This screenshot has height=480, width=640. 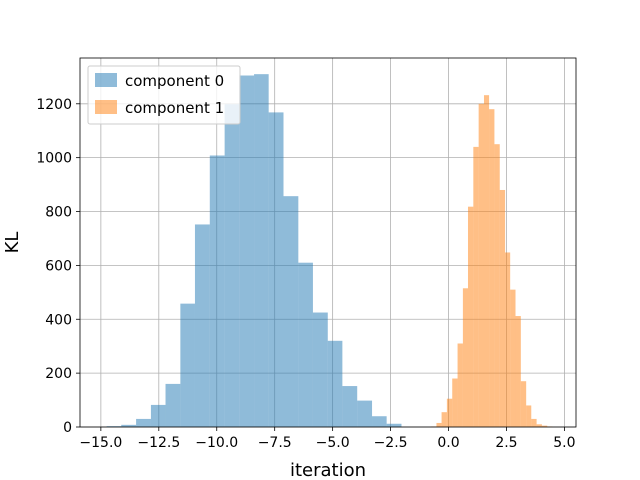 I want to click on x-tick-label: −2.5, so click(x=391, y=443).